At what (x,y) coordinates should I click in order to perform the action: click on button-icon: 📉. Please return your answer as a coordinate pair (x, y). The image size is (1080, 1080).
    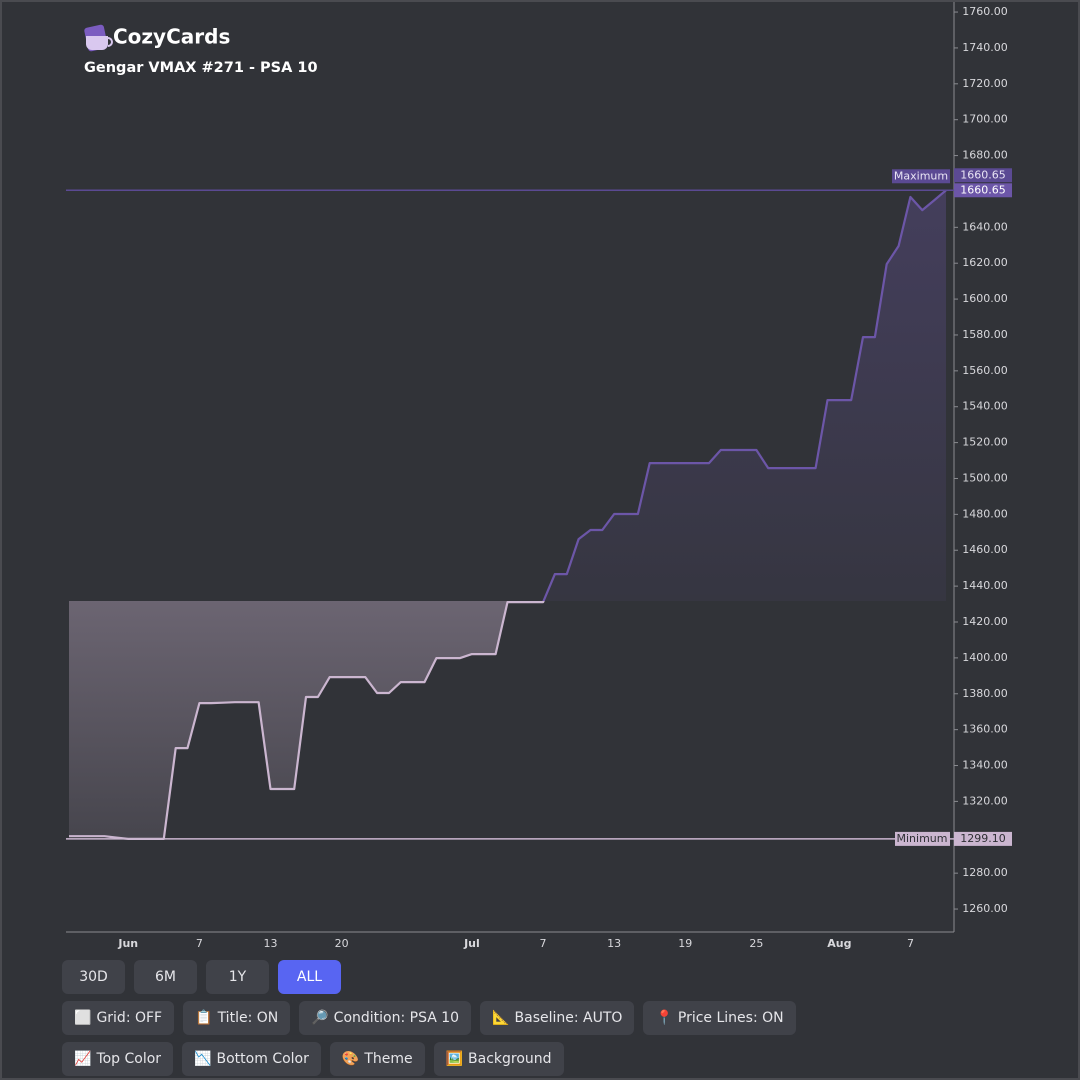
    Looking at the image, I should click on (203, 1059).